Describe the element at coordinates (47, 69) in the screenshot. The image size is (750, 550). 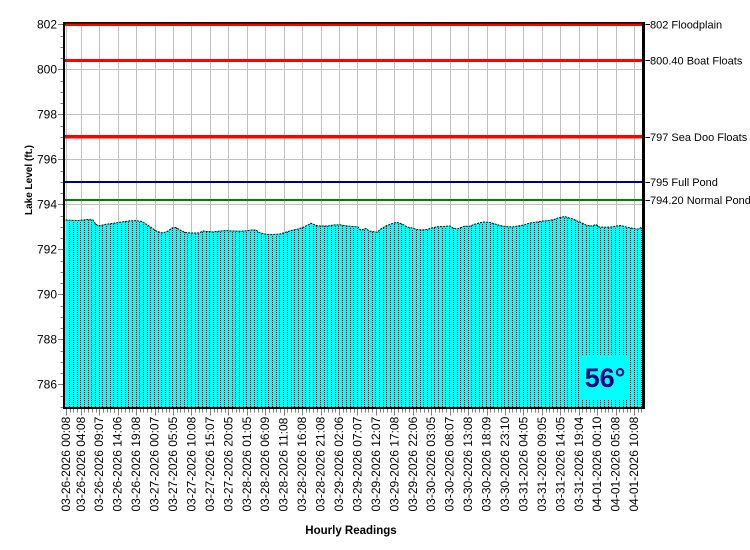
I see `svg-text: 800` at that location.